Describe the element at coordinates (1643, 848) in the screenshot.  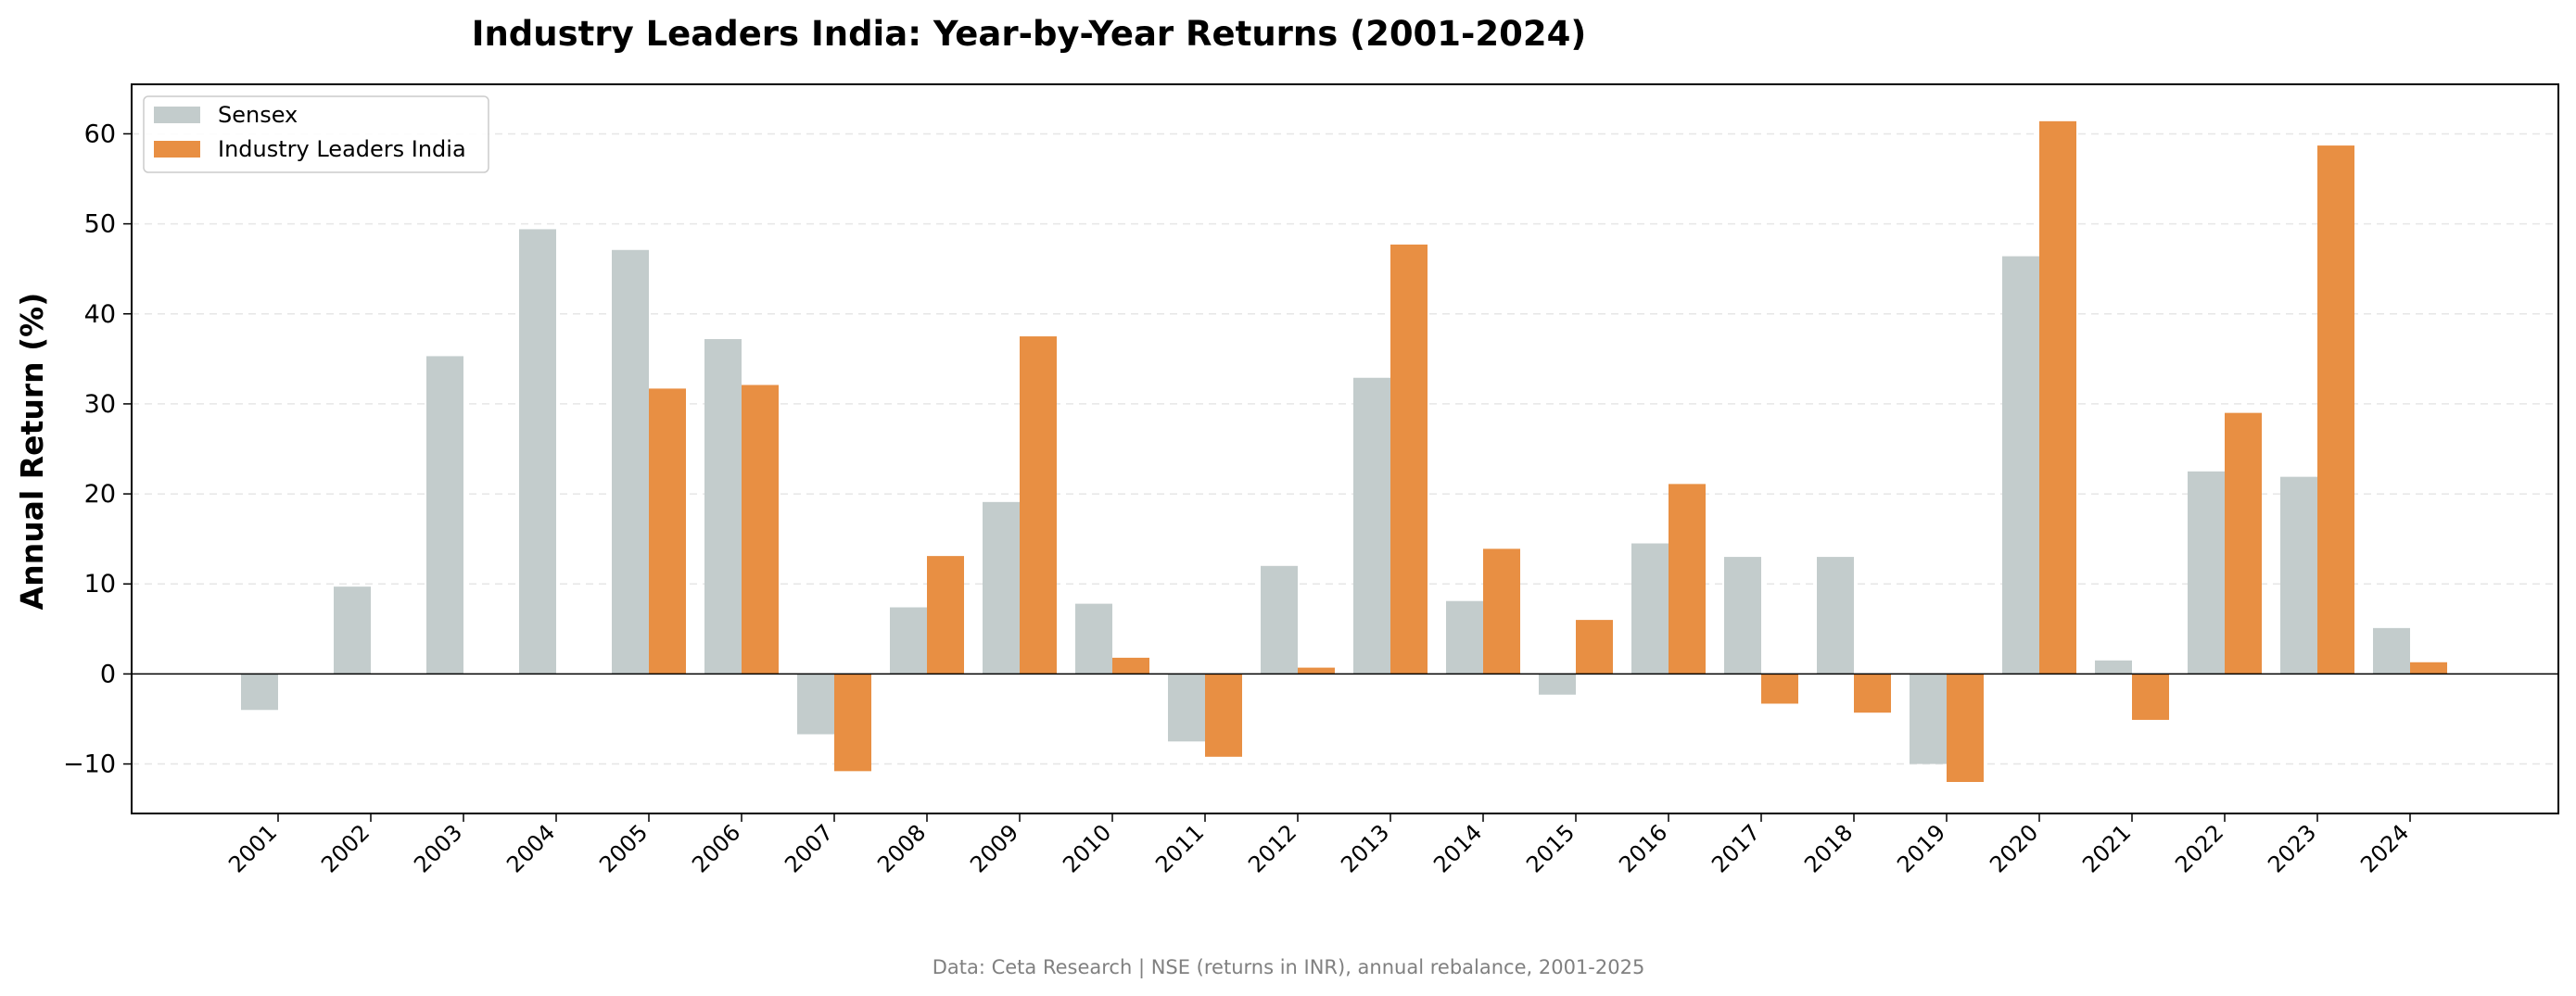
I see `x-tick-label: 2016` at that location.